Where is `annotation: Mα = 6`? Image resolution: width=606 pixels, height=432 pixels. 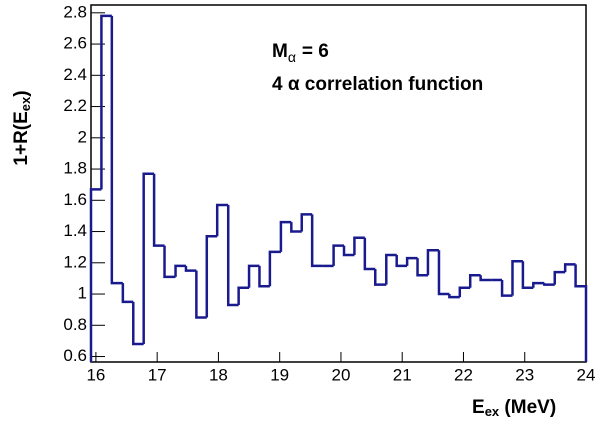
annotation: Mα = 6 is located at coordinates (300, 53).